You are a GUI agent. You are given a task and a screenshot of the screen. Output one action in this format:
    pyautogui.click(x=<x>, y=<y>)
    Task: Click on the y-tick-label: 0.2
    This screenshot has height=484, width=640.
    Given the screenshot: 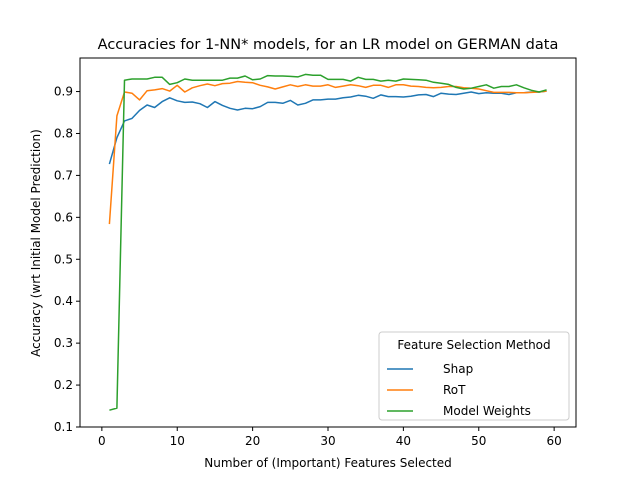 What is the action you would take?
    pyautogui.click(x=63, y=385)
    